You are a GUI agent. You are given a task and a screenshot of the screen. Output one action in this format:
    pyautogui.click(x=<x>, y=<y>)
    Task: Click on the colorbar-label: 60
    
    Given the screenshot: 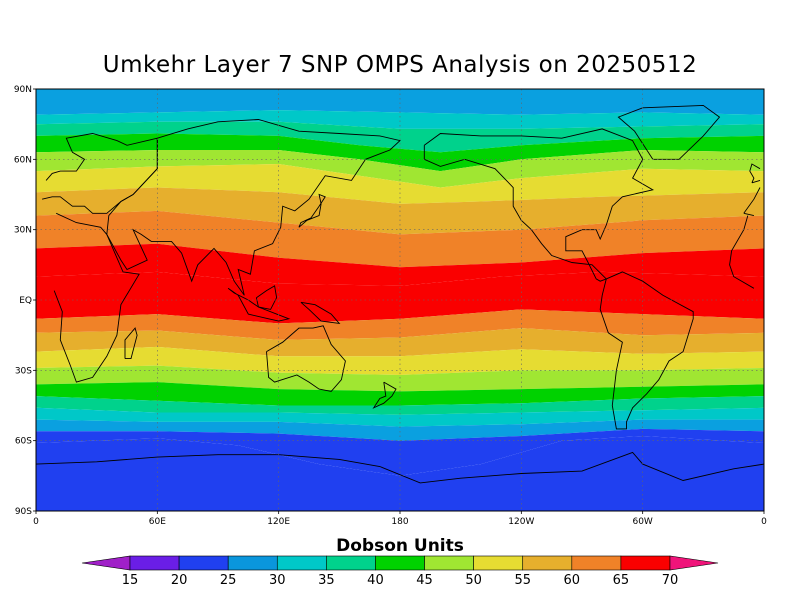 What is the action you would take?
    pyautogui.click(x=572, y=580)
    